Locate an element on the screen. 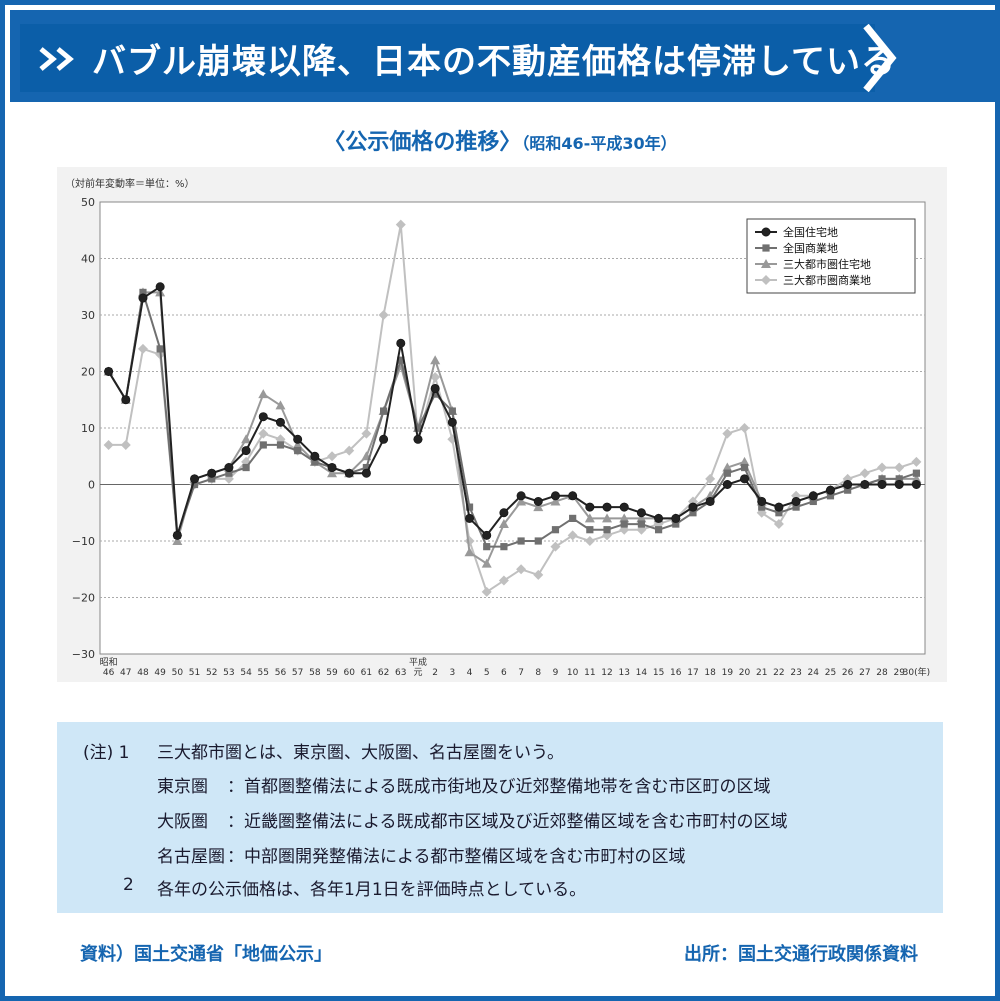 Image resolution: width=1000 pixels, height=1001 pixels. x-tick-label: 53 is located at coordinates (228, 673).